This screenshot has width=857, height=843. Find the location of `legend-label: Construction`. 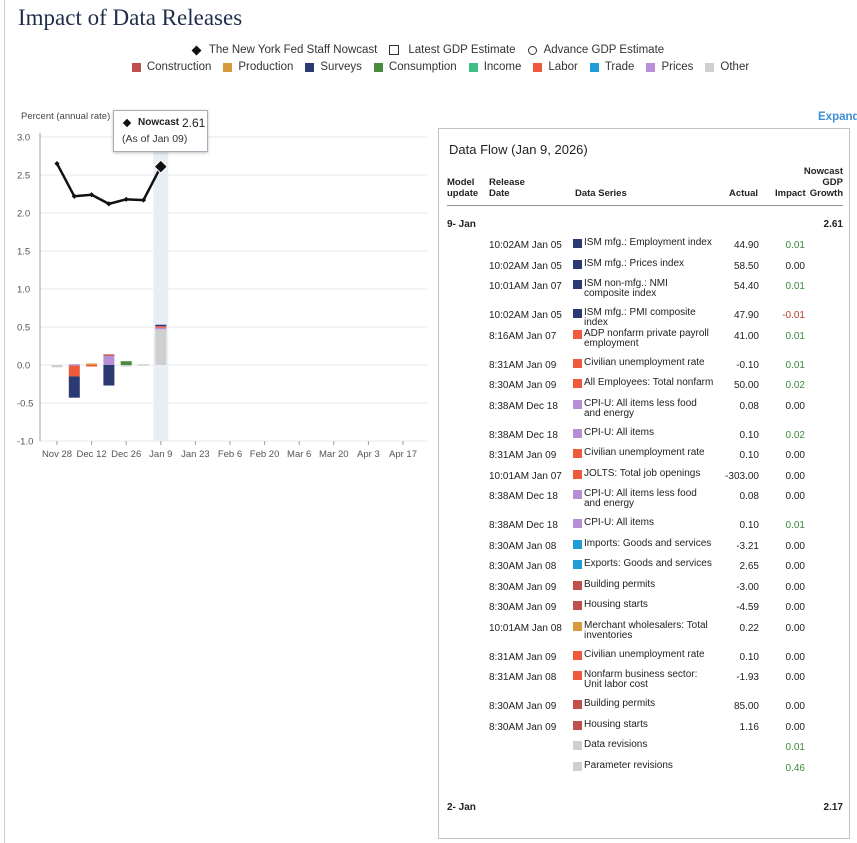

legend-label: Construction is located at coordinates (179, 67).